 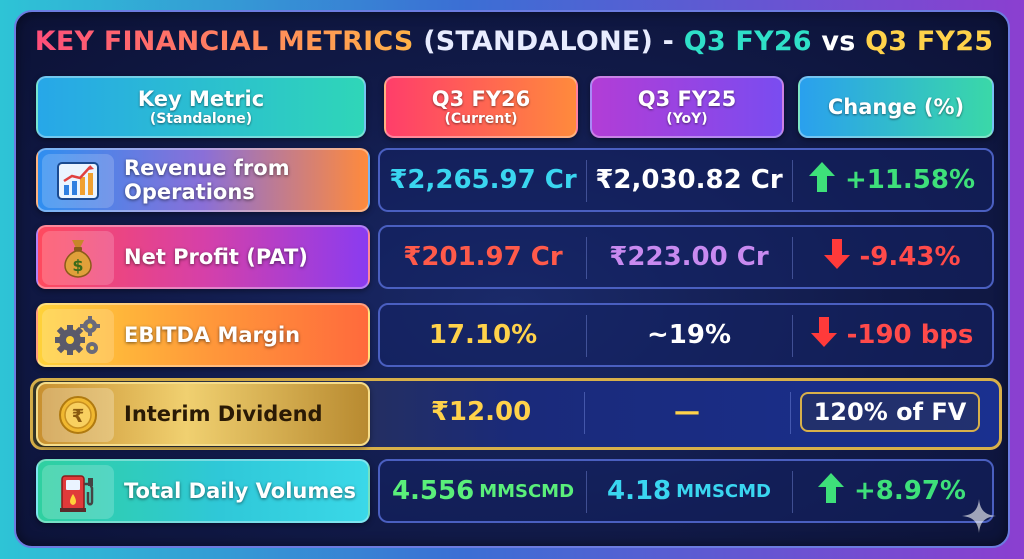 I want to click on title-part-1: KEY FINANCIAL METRICS, so click(x=224, y=41).